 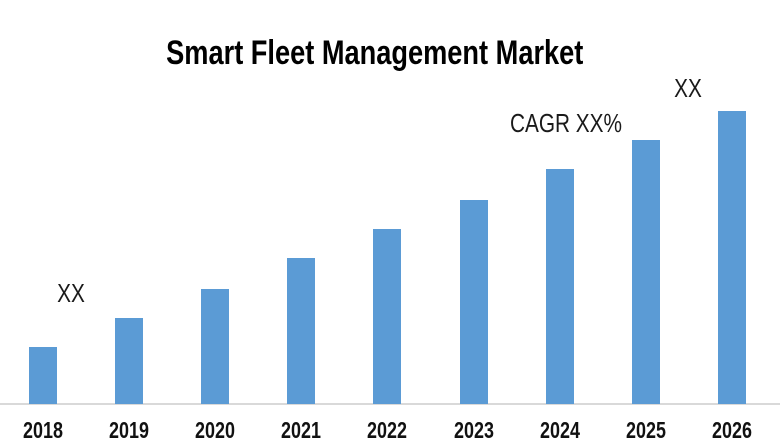 What do you see at coordinates (559, 430) in the screenshot?
I see `x-axis-label-2024: 2024` at bounding box center [559, 430].